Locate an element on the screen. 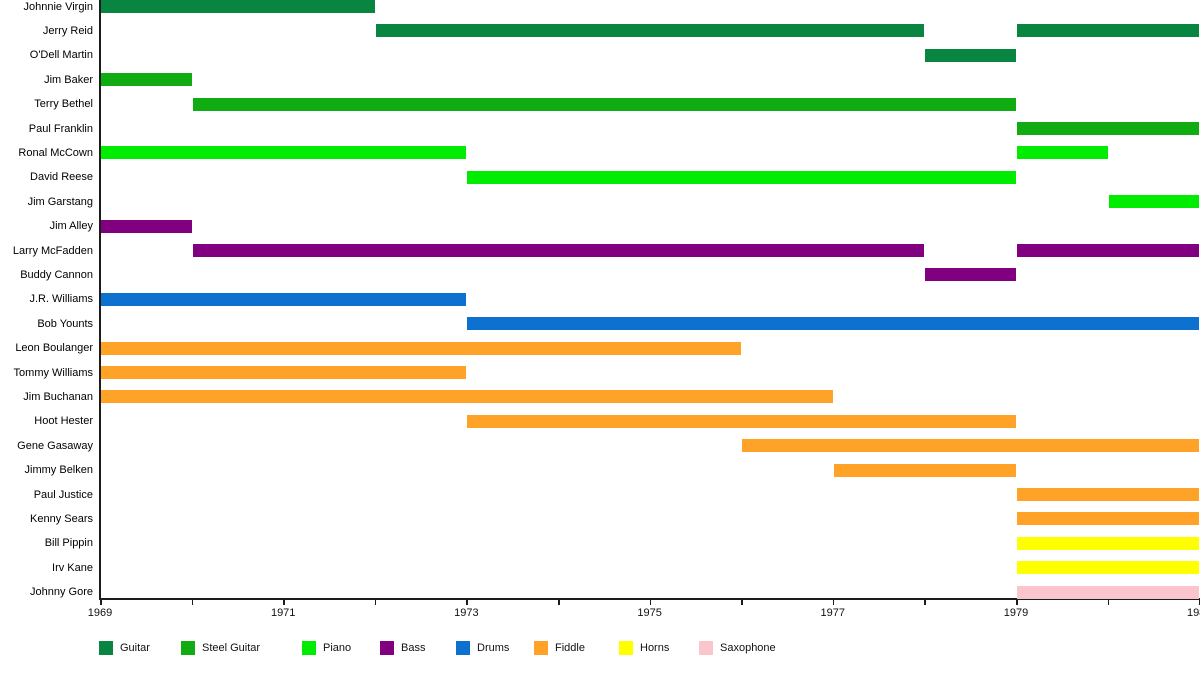 The height and width of the screenshot is (680, 1200). axis-tick-label: 1971 is located at coordinates (283, 613).